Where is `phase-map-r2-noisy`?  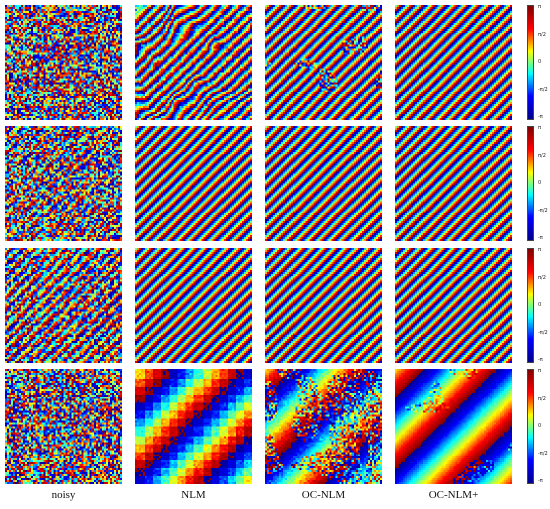 phase-map-r2-noisy is located at coordinates (63, 183).